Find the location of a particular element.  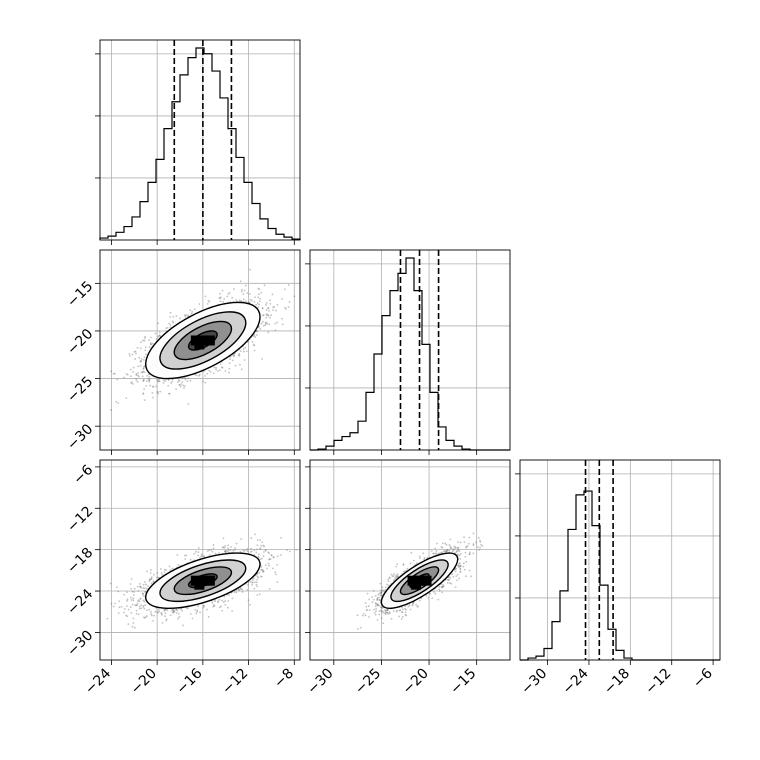

histogram-panel-1-background is located at coordinates (410, 350).